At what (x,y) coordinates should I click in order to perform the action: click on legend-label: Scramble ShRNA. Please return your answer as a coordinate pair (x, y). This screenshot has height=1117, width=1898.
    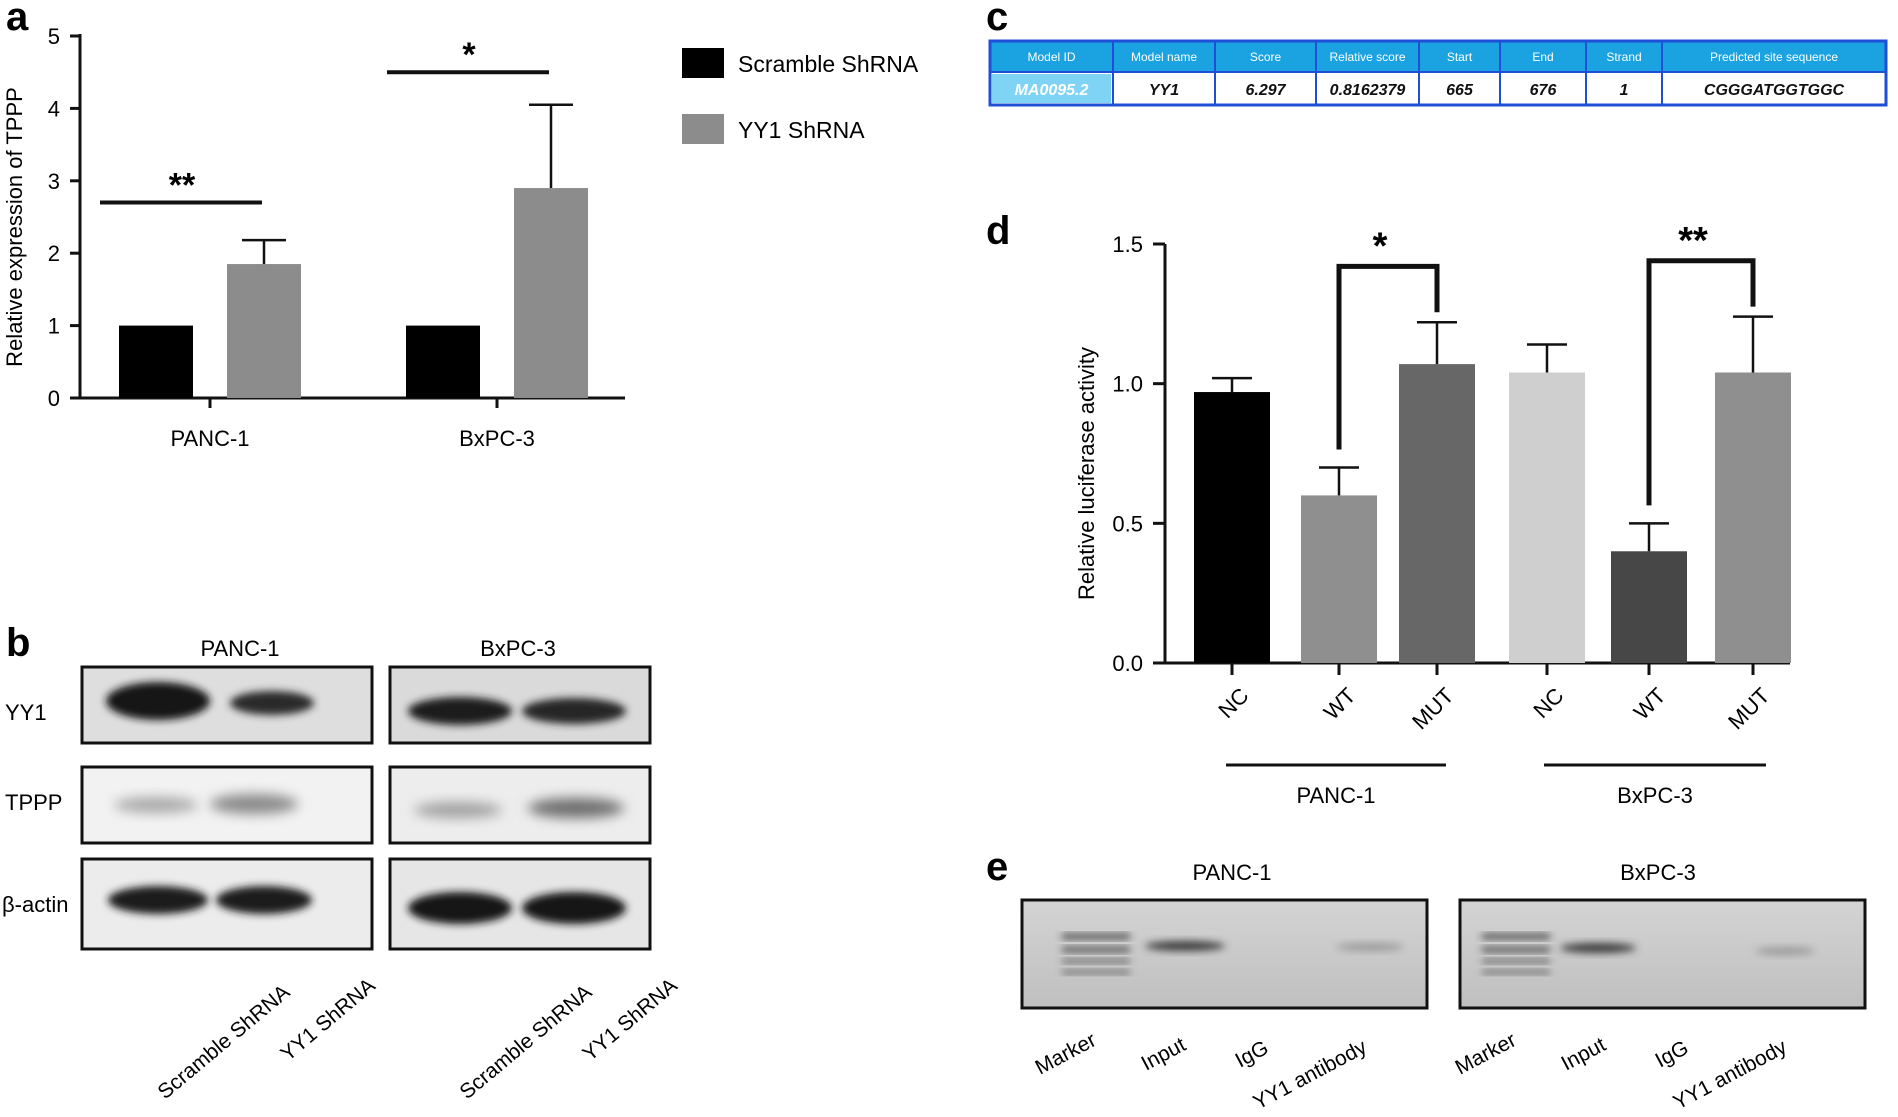
    Looking at the image, I should click on (828, 64).